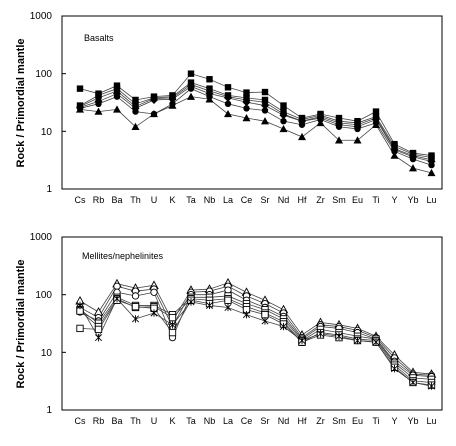 The image size is (456, 446). I want to click on x-tick-label: Hf, so click(302, 200).